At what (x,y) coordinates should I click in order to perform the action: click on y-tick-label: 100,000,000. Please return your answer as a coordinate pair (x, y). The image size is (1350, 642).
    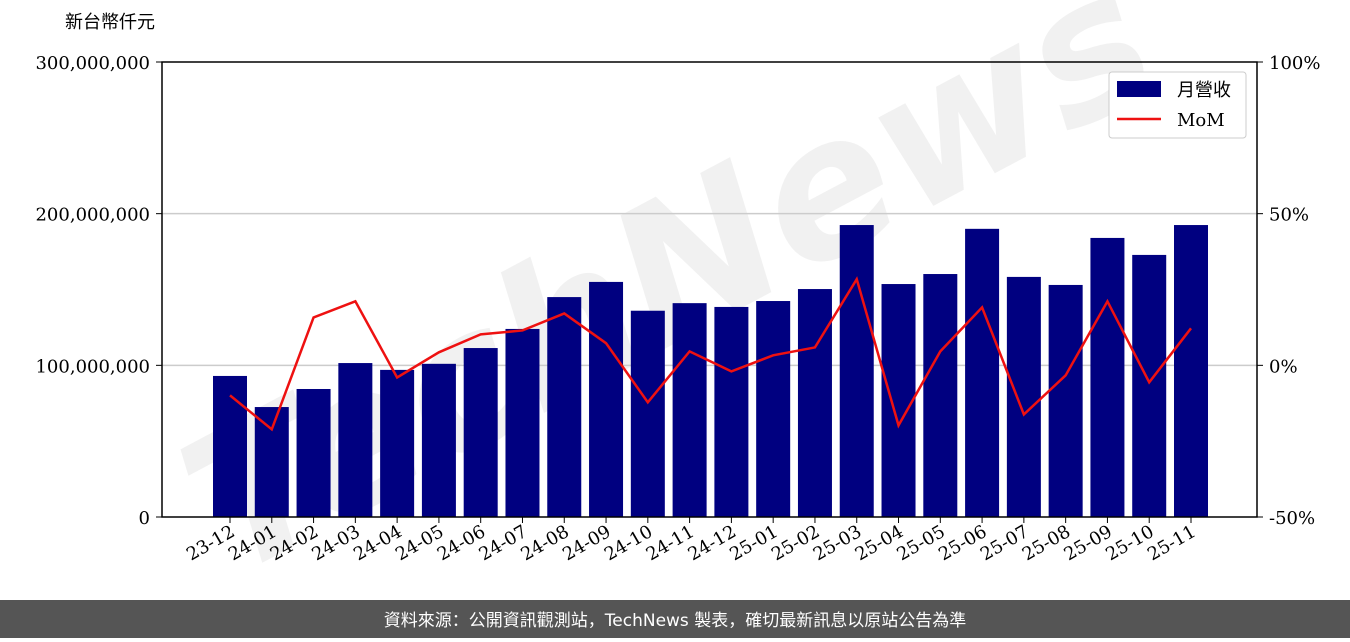
    Looking at the image, I should click on (92, 366).